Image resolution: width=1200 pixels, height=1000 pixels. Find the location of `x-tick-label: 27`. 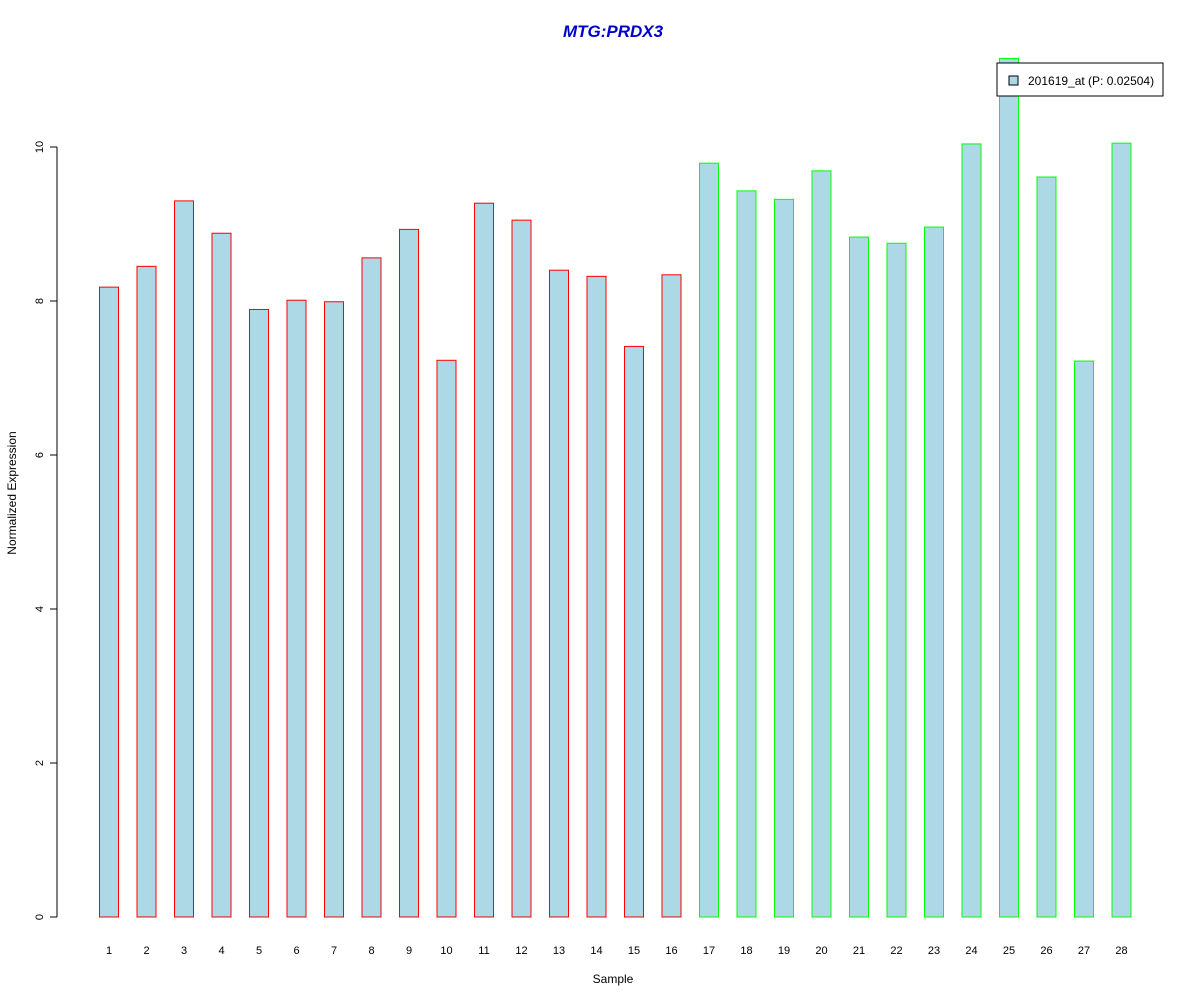

x-tick-label: 27 is located at coordinates (1084, 951).